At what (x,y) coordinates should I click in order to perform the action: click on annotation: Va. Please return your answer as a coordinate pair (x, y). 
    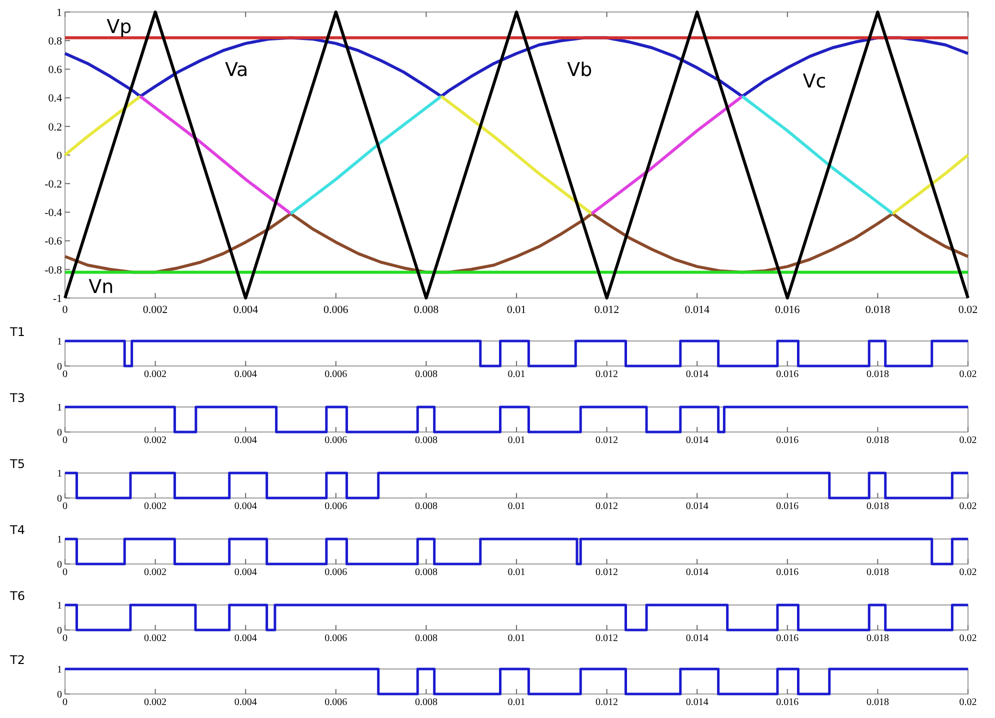
    Looking at the image, I should click on (236, 69).